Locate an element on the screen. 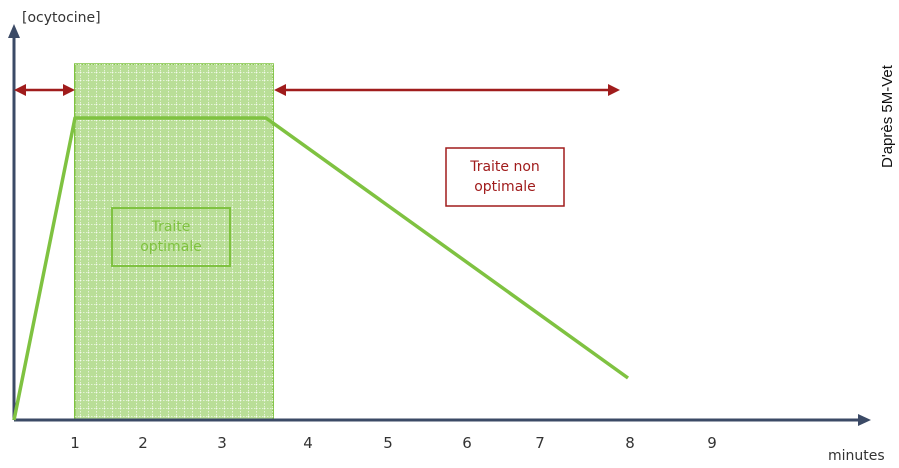 The image size is (899, 468). x-tick-label: 9 is located at coordinates (712, 443).